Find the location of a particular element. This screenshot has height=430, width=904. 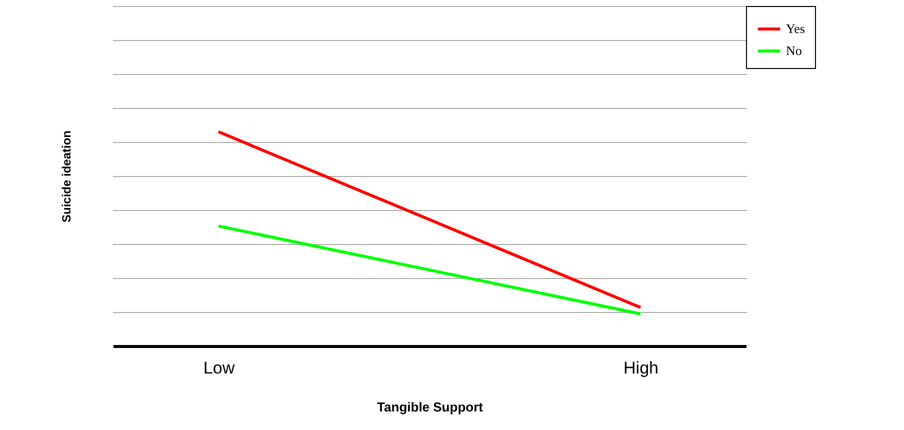

x-tick-label: High is located at coordinates (641, 368).